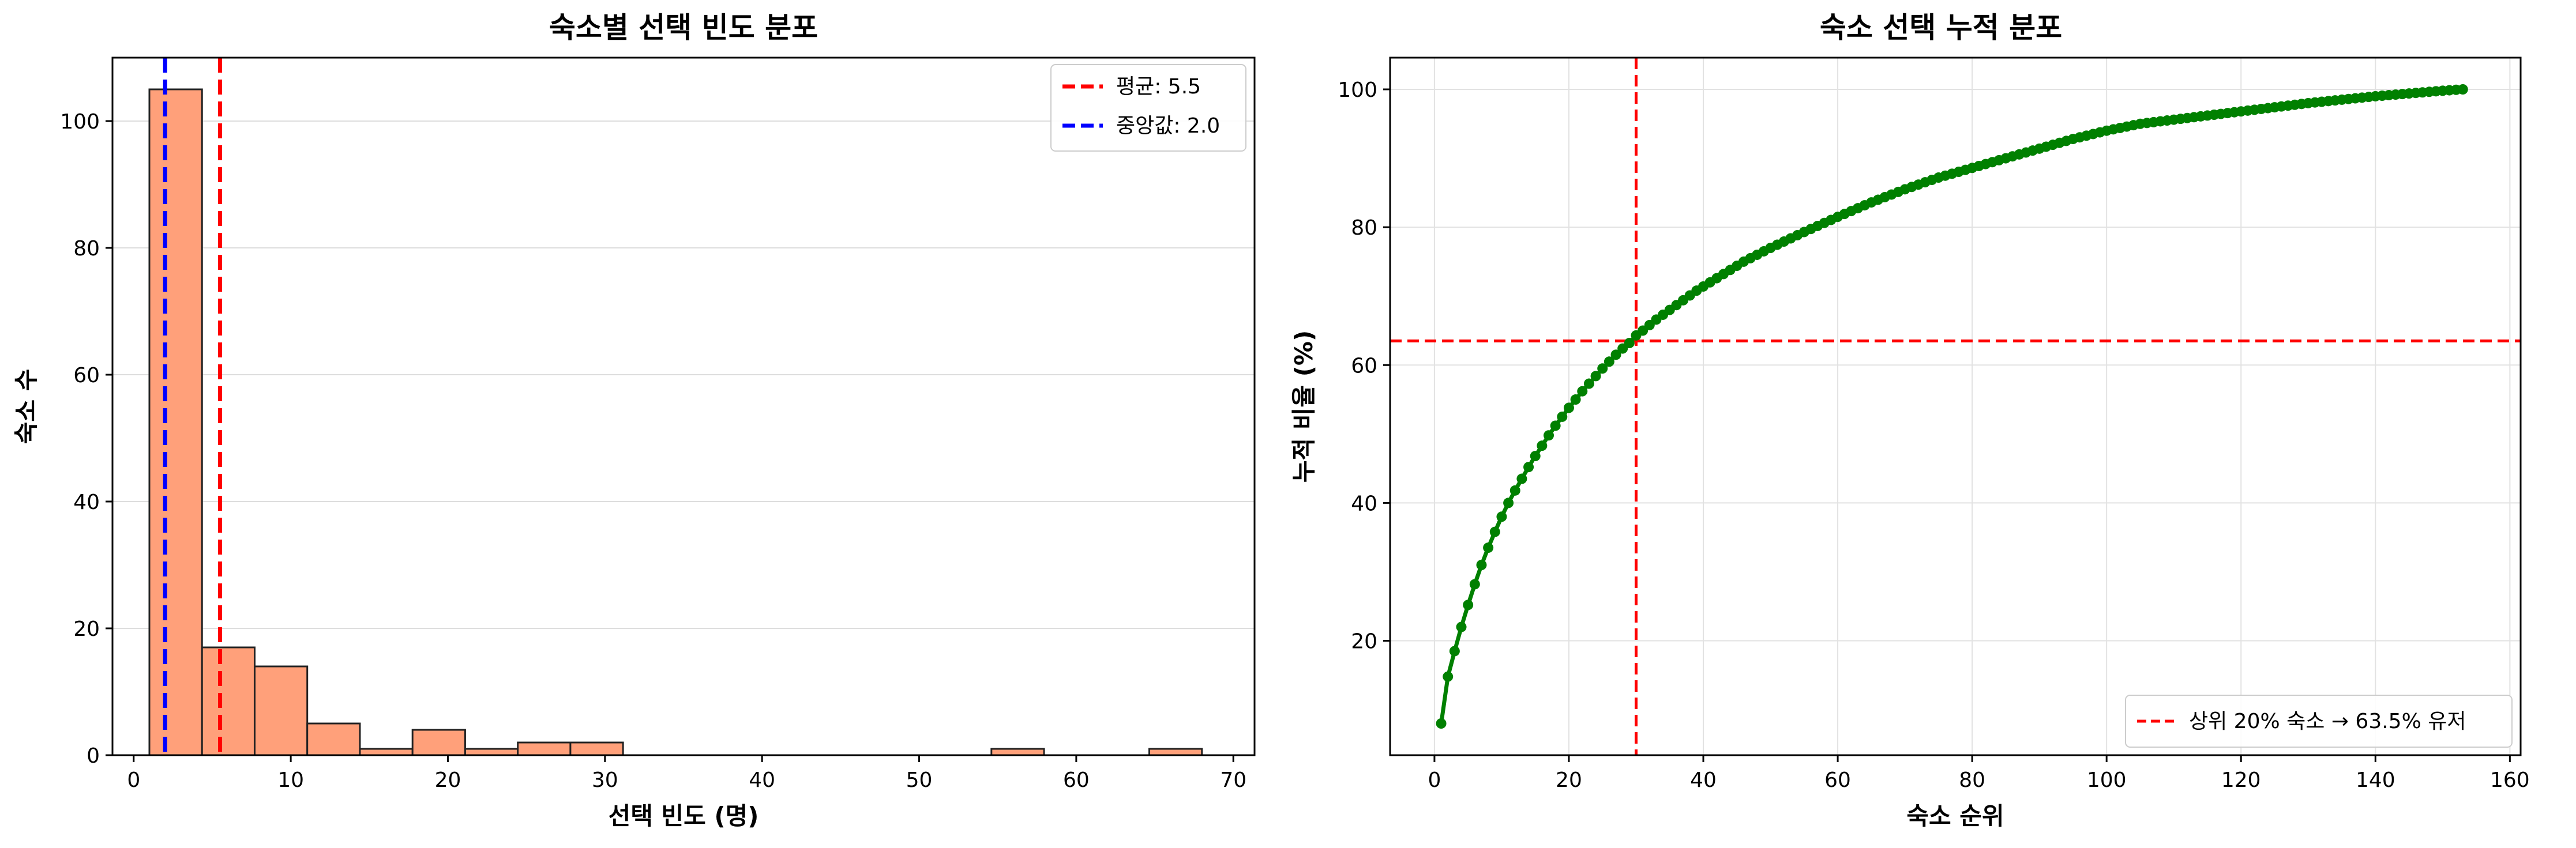  Describe the element at coordinates (2327, 721) in the screenshot. I see `legend-threshold-label: 상위 20% 숙소 → 63.5% 유저` at that location.